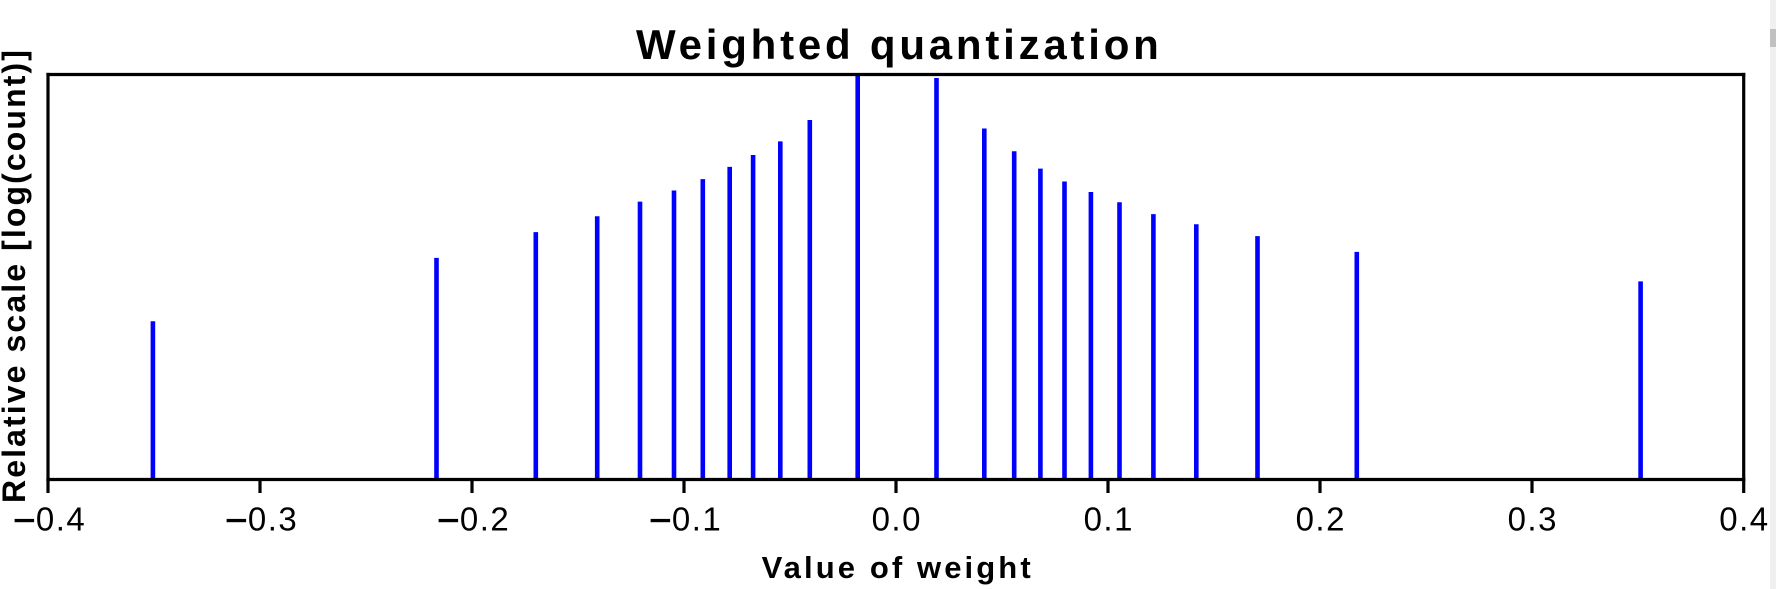 The height and width of the screenshot is (589, 1776). I want to click on svg-text: Weighted quantization, so click(899, 44).